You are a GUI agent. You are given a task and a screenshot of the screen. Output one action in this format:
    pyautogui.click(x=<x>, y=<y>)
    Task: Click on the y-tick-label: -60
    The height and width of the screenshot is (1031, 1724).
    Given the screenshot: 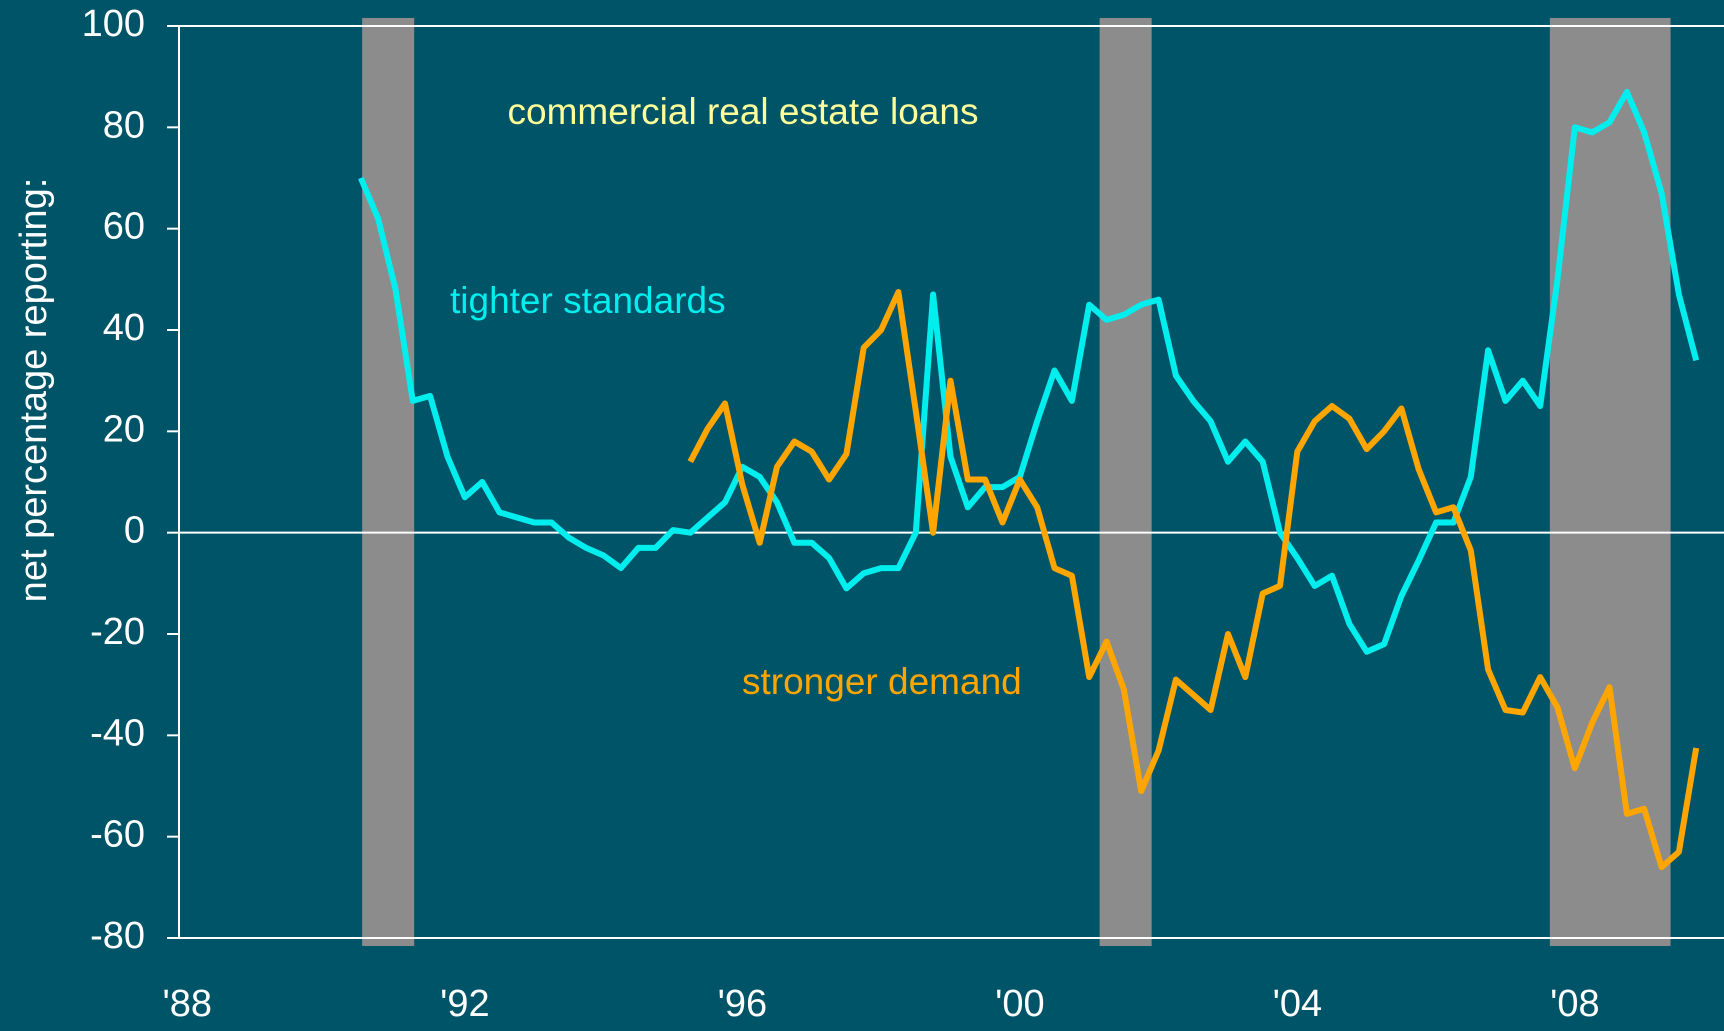 What is the action you would take?
    pyautogui.click(x=117, y=835)
    